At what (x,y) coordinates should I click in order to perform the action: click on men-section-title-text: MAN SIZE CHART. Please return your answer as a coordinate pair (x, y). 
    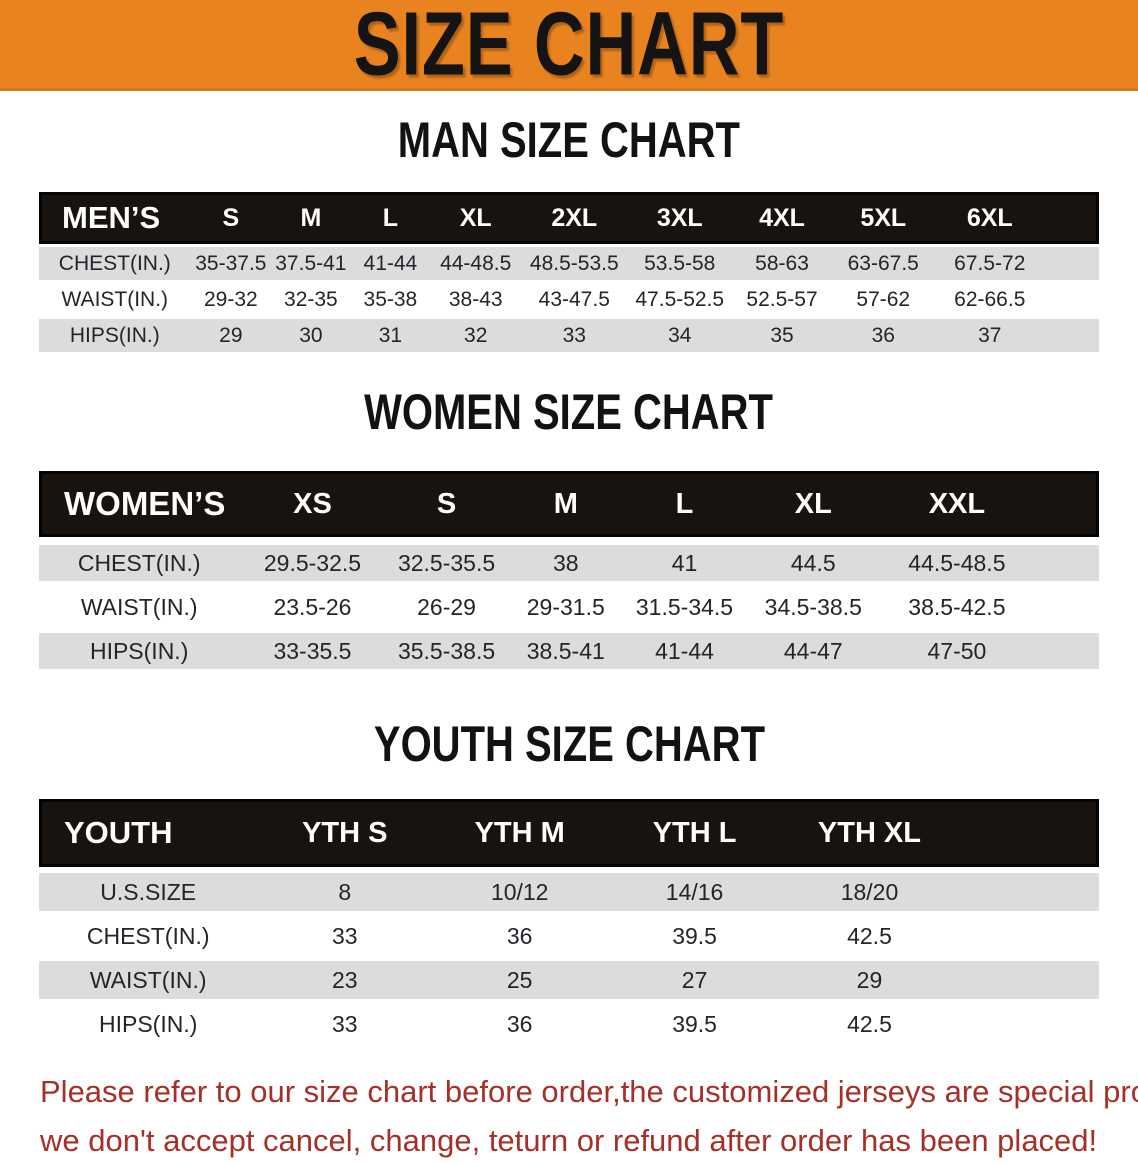
    Looking at the image, I should click on (569, 140).